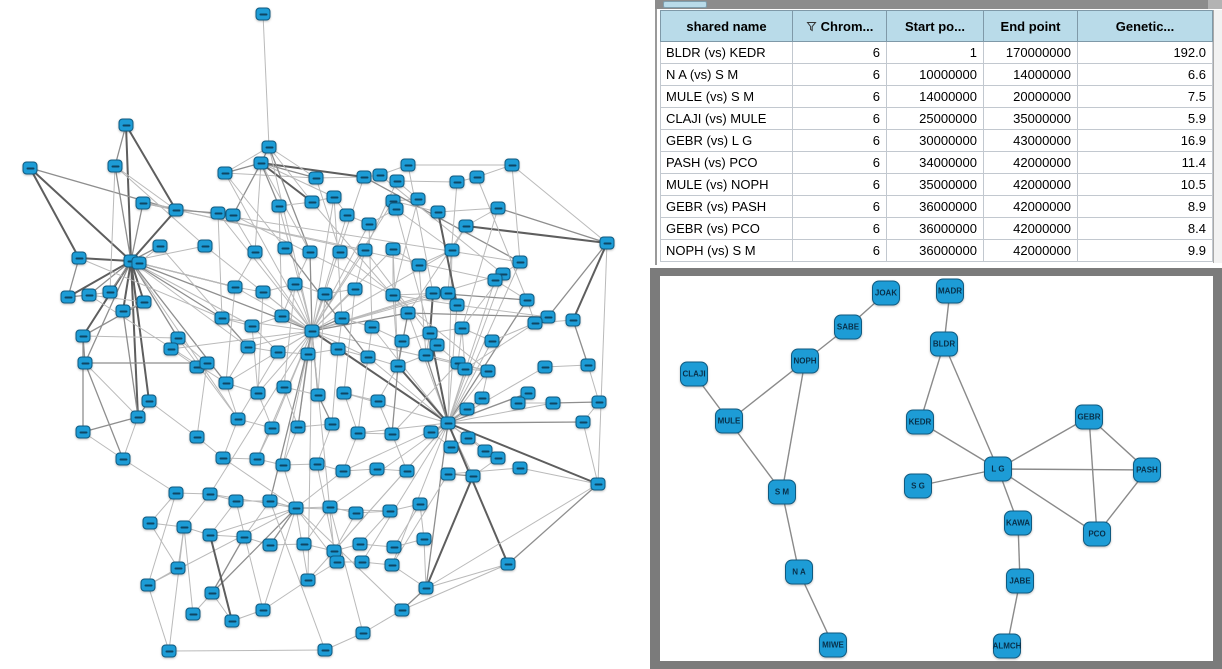 This screenshot has width=1222, height=669. I want to click on cell-value: 36000000, so click(935, 228).